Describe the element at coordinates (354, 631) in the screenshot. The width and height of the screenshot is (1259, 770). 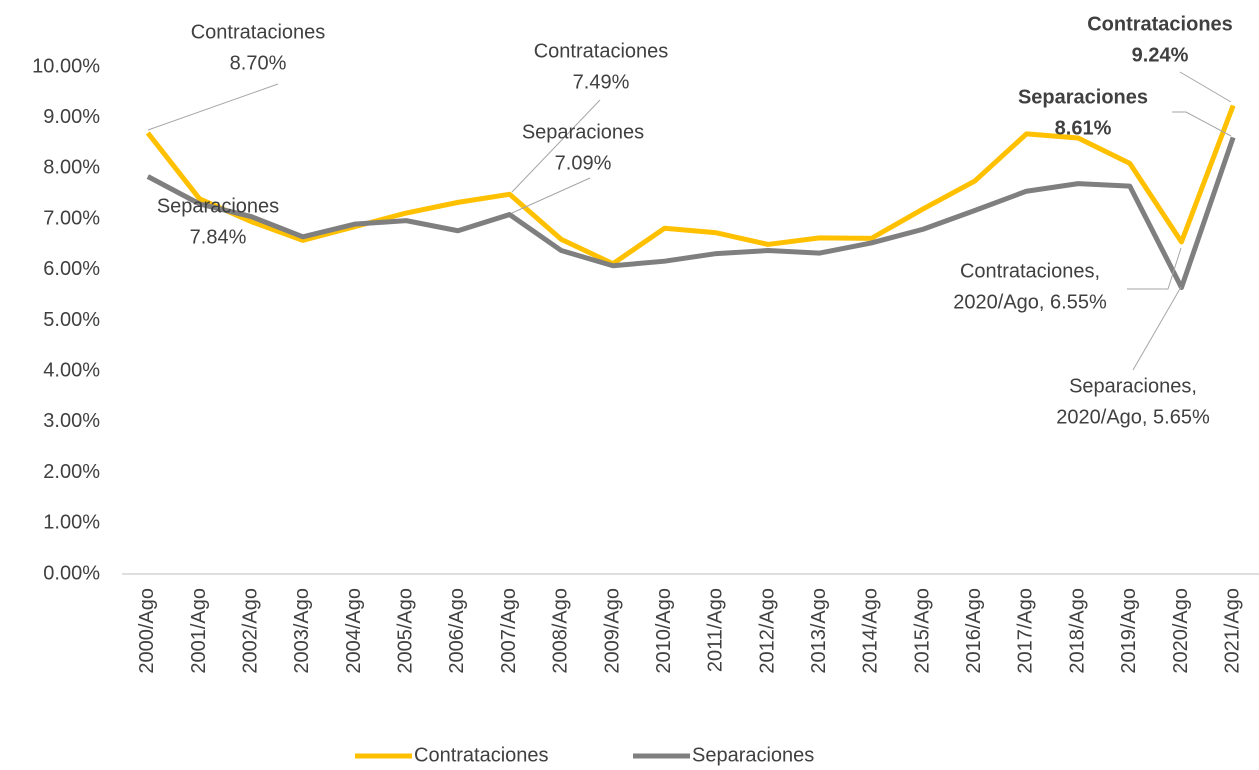
I see `x-tick-label: 2004/Ago` at that location.